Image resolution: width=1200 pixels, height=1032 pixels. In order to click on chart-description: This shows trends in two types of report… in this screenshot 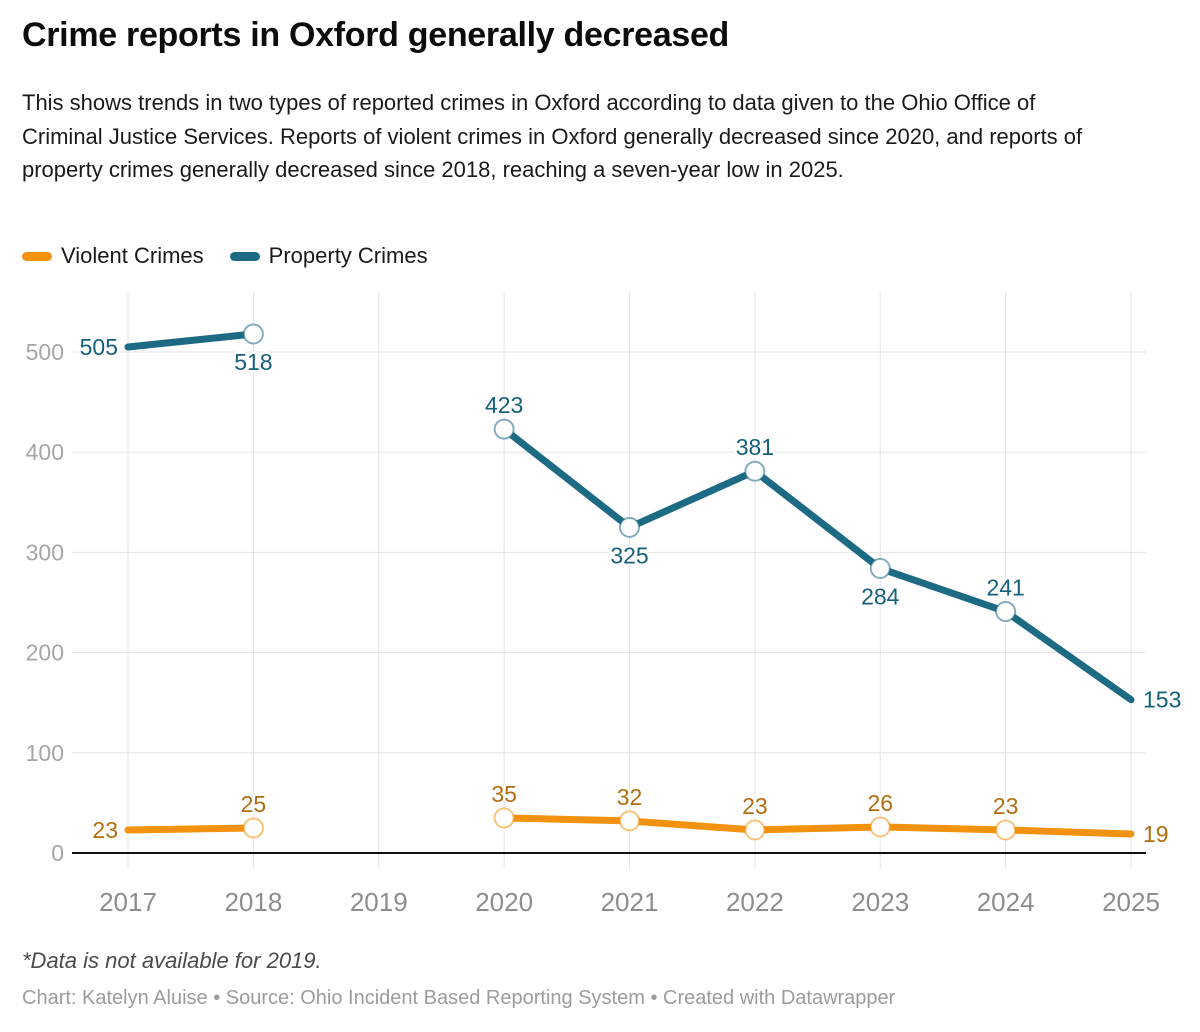, I will do `click(552, 136)`.